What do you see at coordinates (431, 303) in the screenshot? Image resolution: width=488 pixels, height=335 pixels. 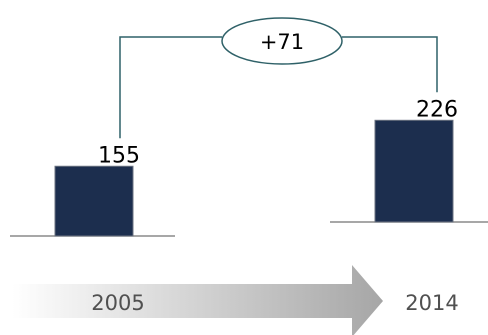 I see `category-label-2014: 2014` at bounding box center [431, 303].